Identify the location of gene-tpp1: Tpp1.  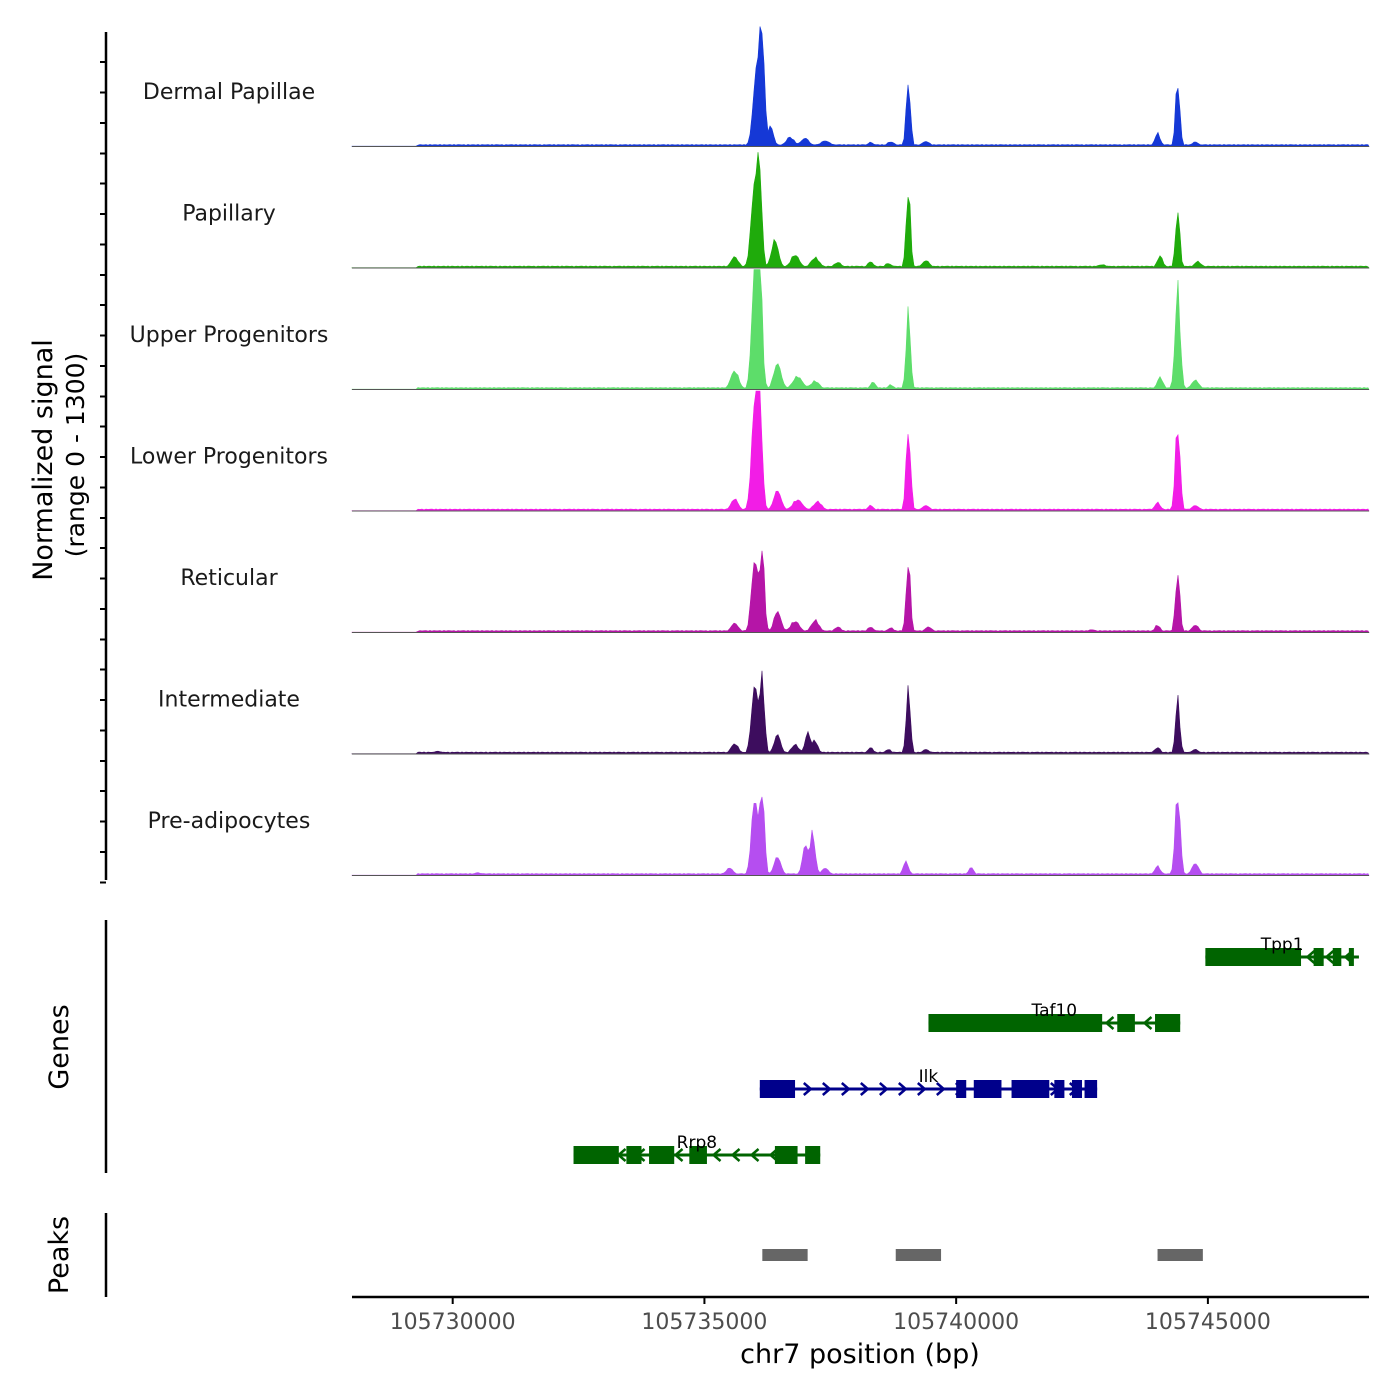
(1282, 950).